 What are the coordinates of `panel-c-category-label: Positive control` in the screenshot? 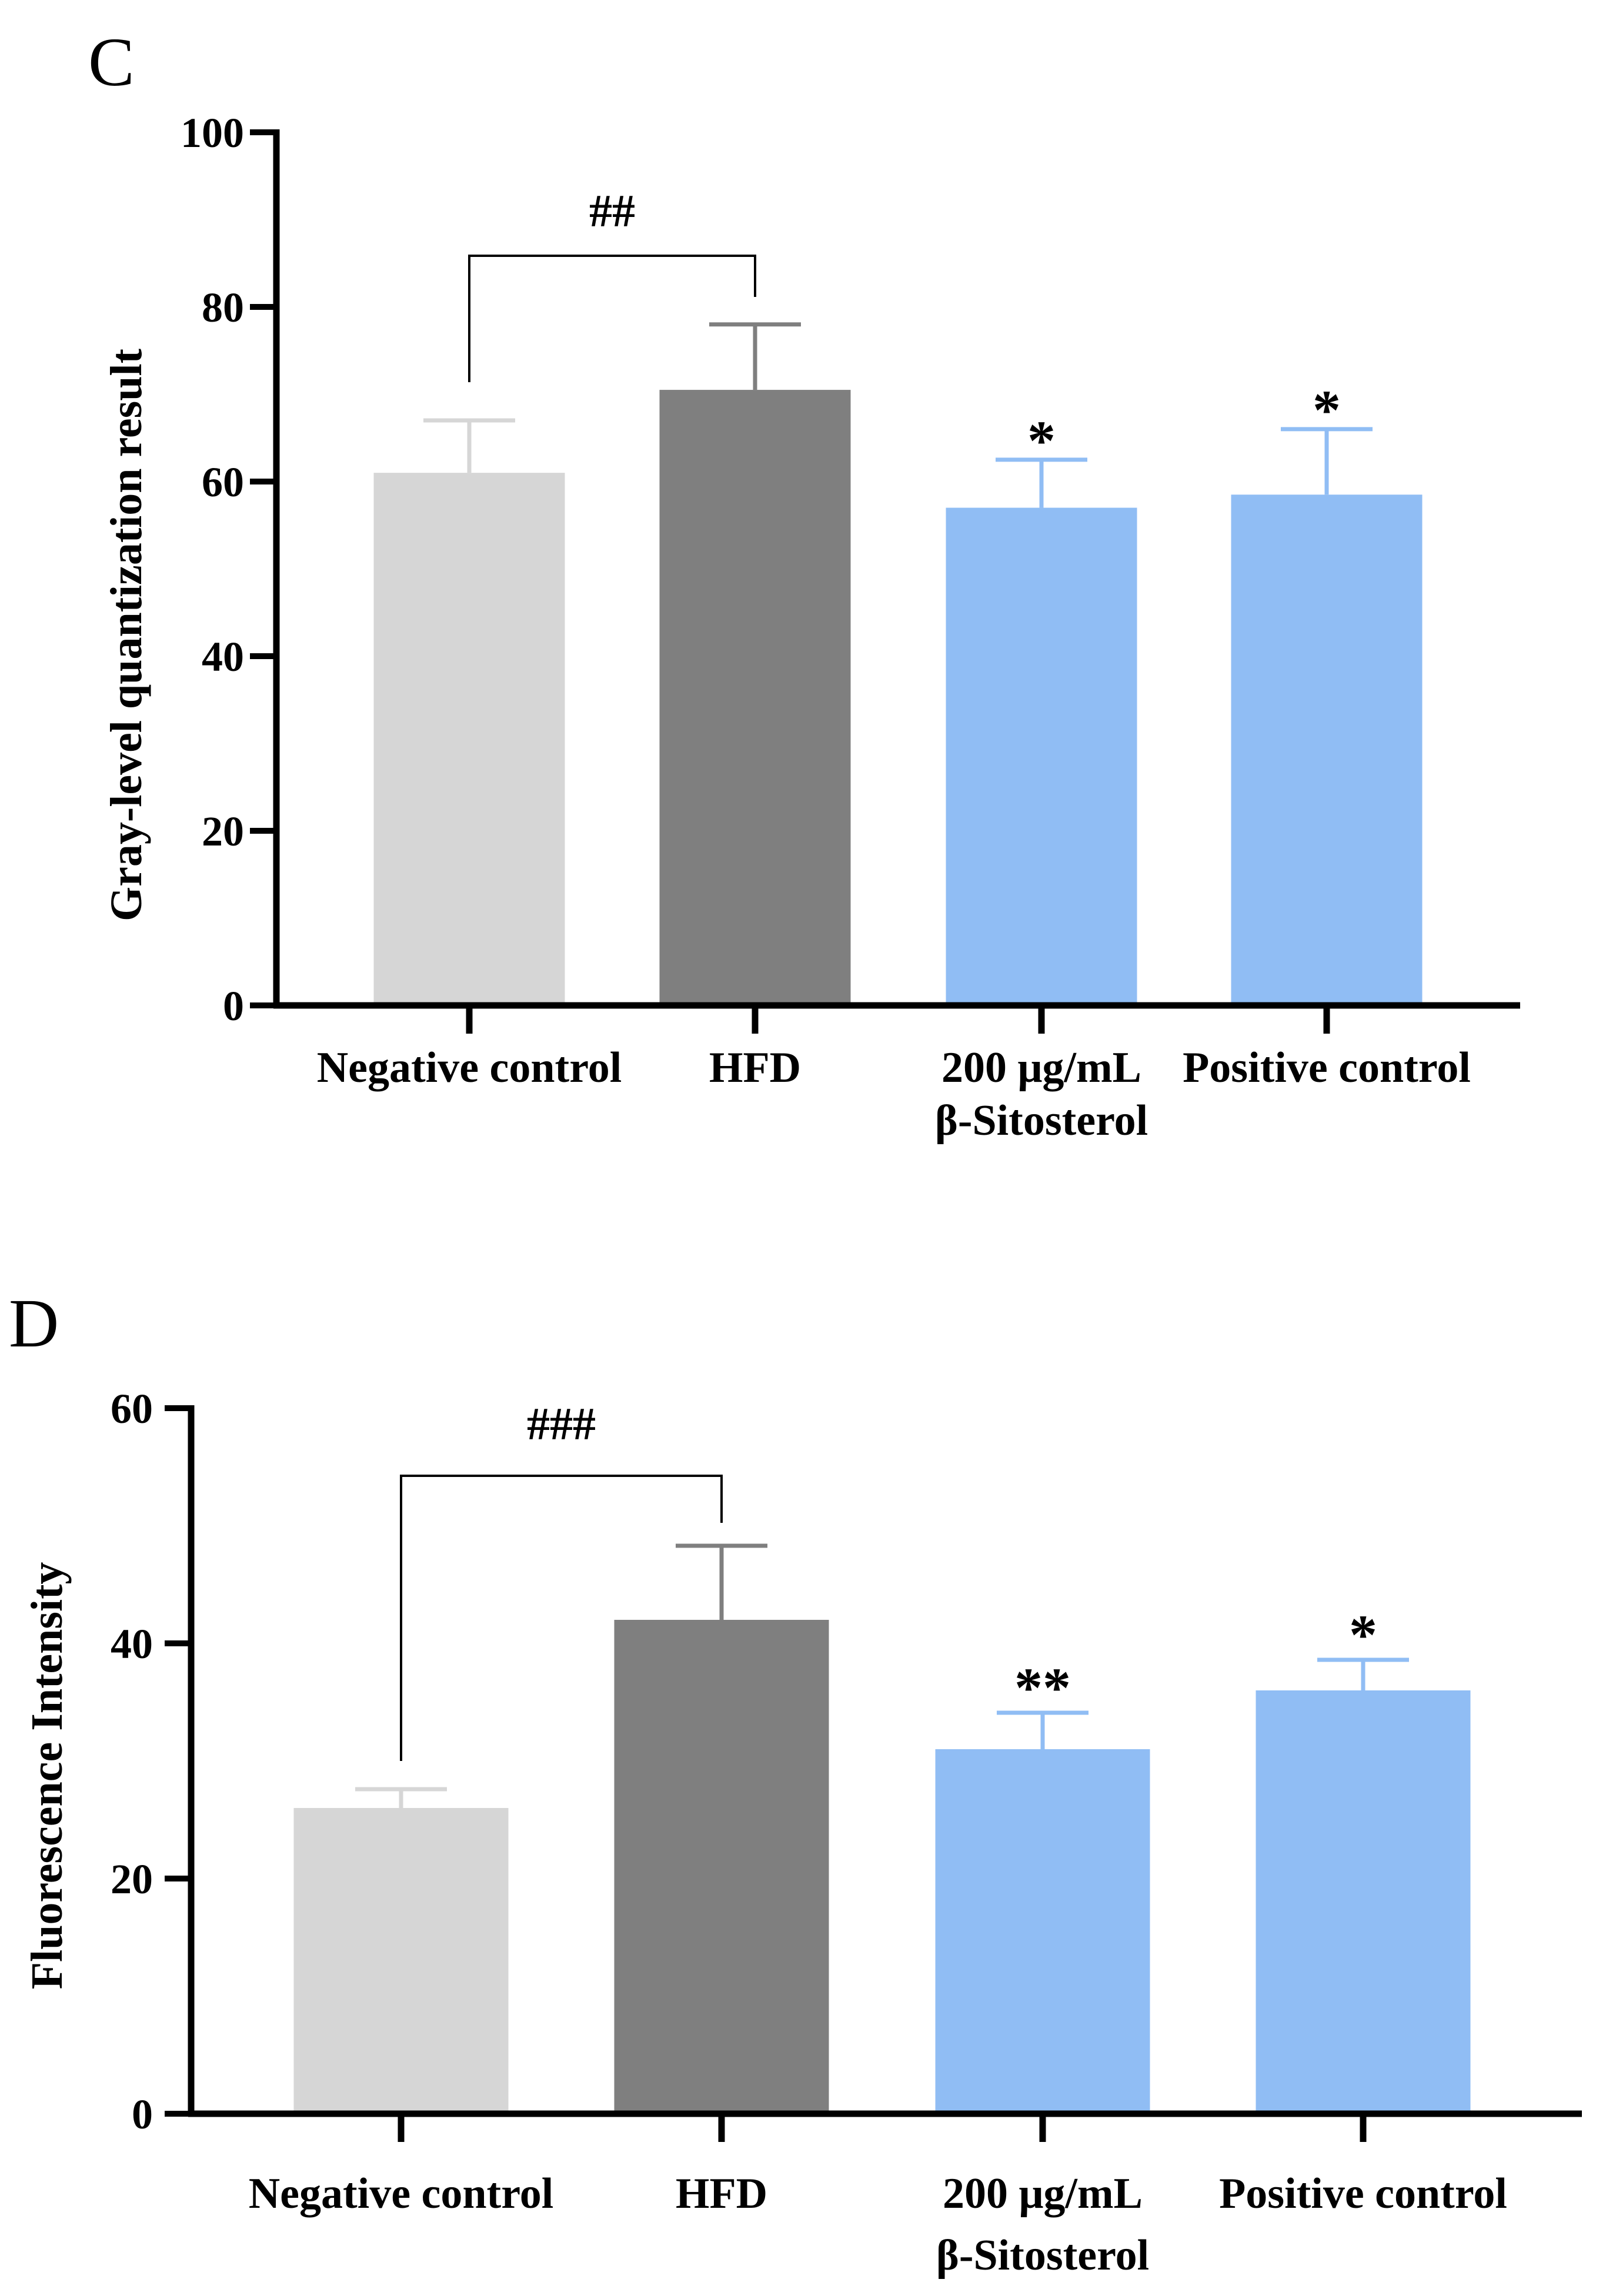 It's located at (1327, 1068).